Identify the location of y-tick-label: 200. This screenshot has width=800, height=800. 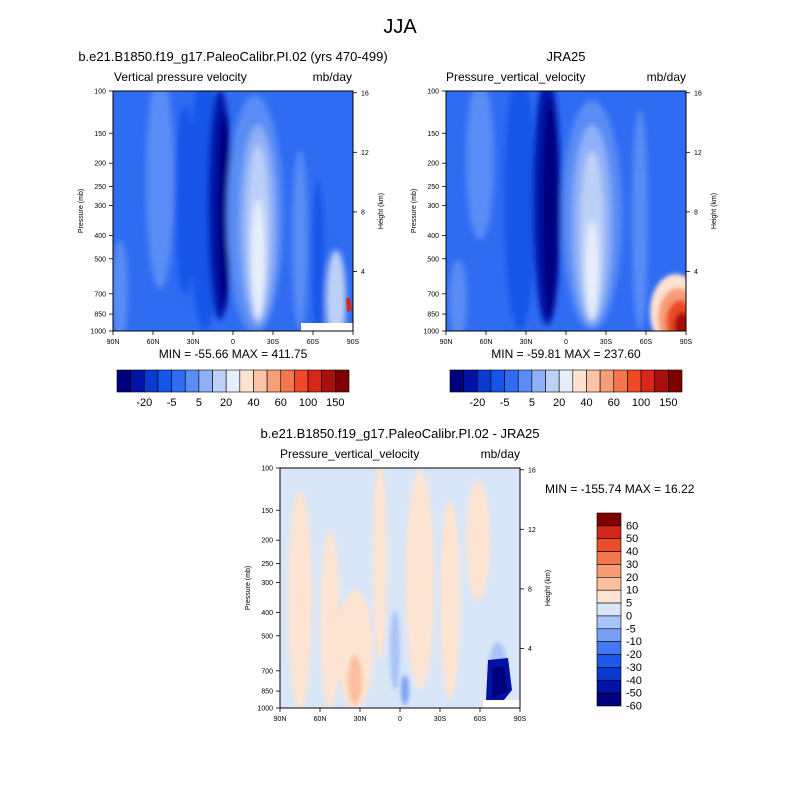
(267, 541).